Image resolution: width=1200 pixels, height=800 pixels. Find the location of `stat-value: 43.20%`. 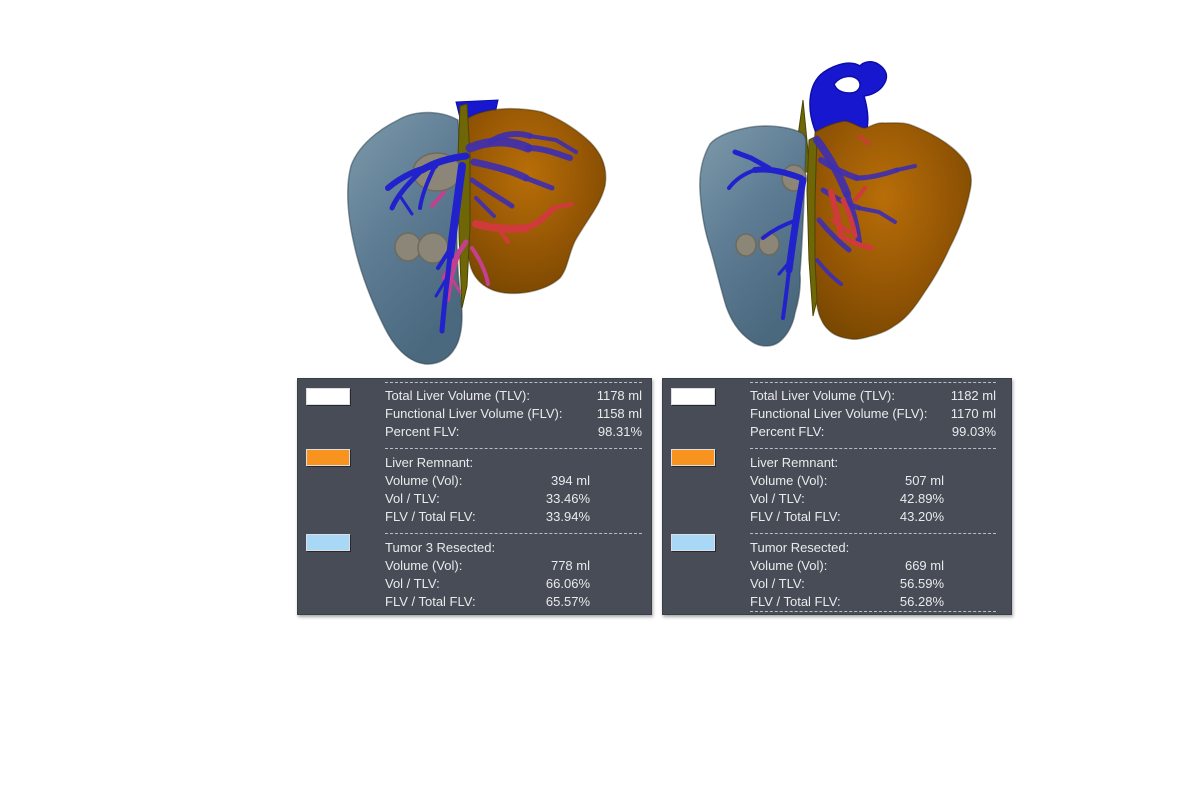

stat-value: 43.20% is located at coordinates (921, 516).